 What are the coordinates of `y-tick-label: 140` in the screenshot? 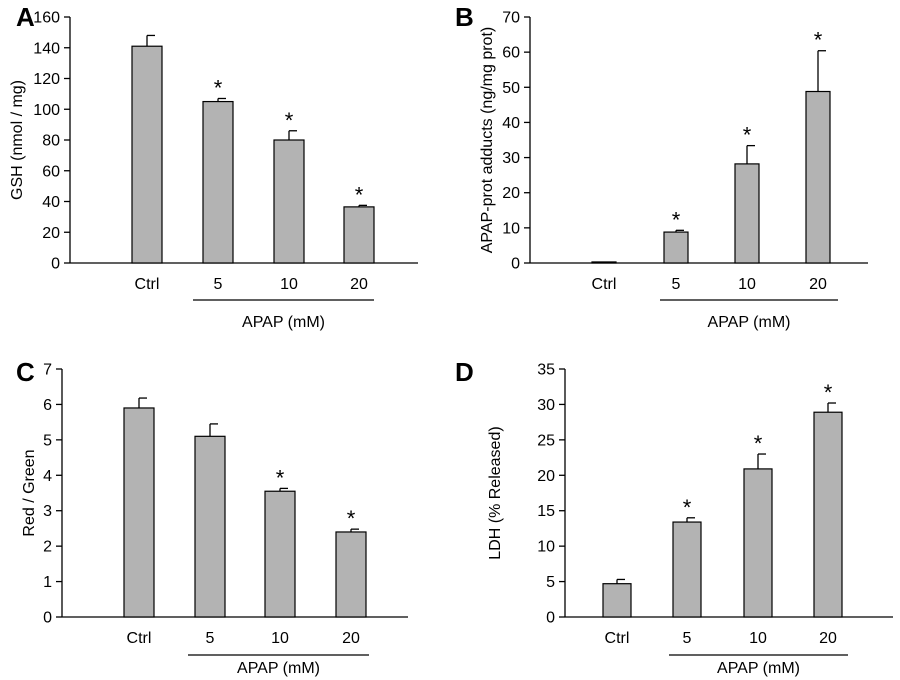 It's located at (46, 48).